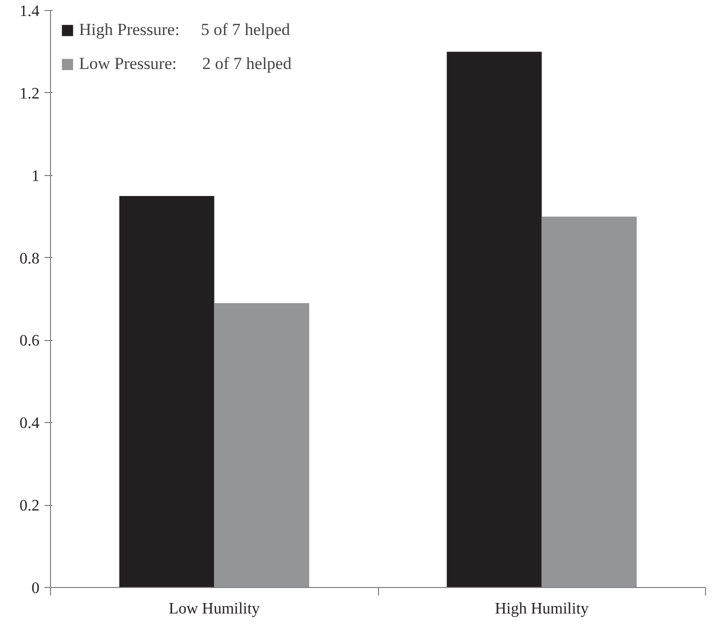 Image resolution: width=720 pixels, height=626 pixels. I want to click on y-tick-label: 1, so click(36, 176).